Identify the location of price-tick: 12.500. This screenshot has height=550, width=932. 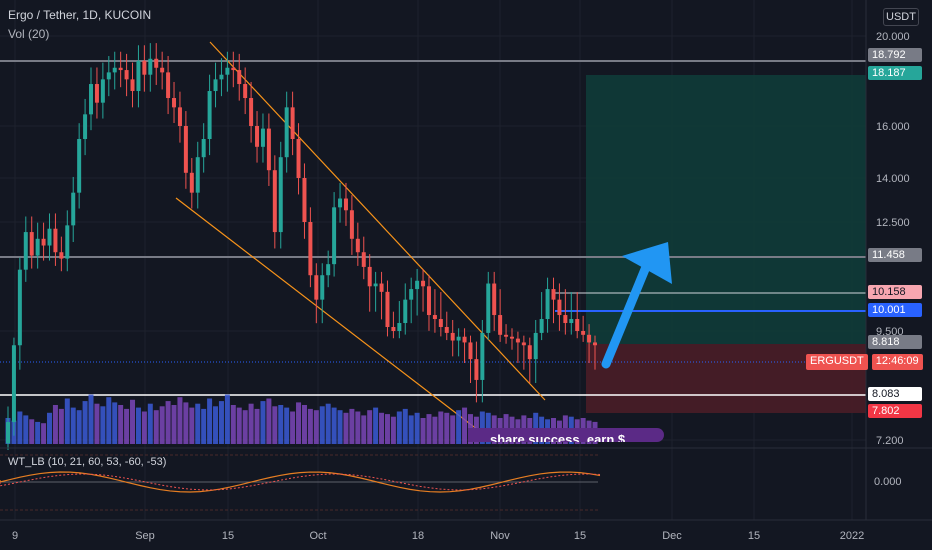
(893, 223).